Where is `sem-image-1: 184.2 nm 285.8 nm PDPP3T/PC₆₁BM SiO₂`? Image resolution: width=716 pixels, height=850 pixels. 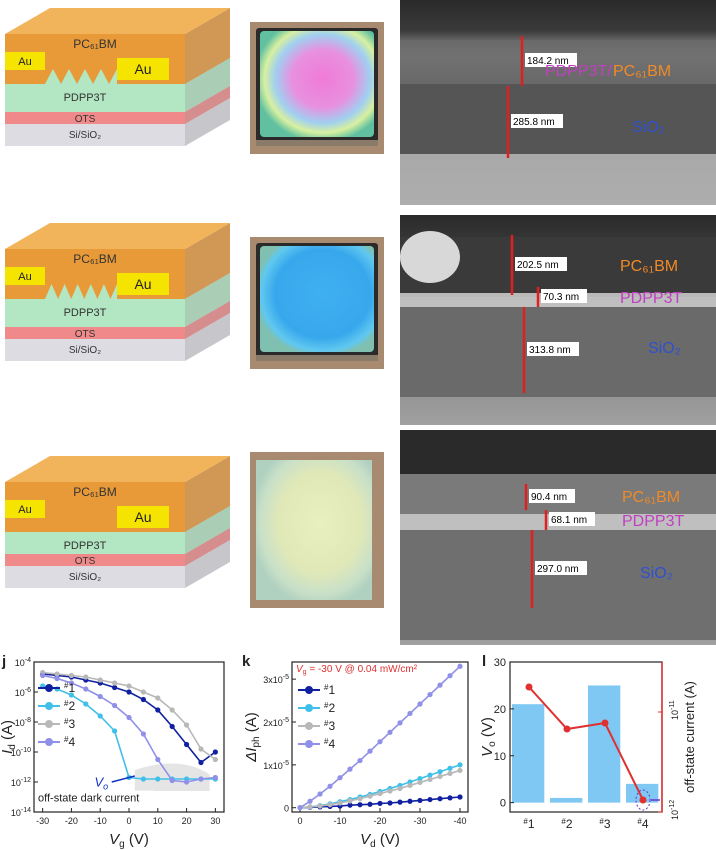 sem-image-1: 184.2 nm 285.8 nm PDPP3T/PC₆₁BM SiO₂ is located at coordinates (558, 102).